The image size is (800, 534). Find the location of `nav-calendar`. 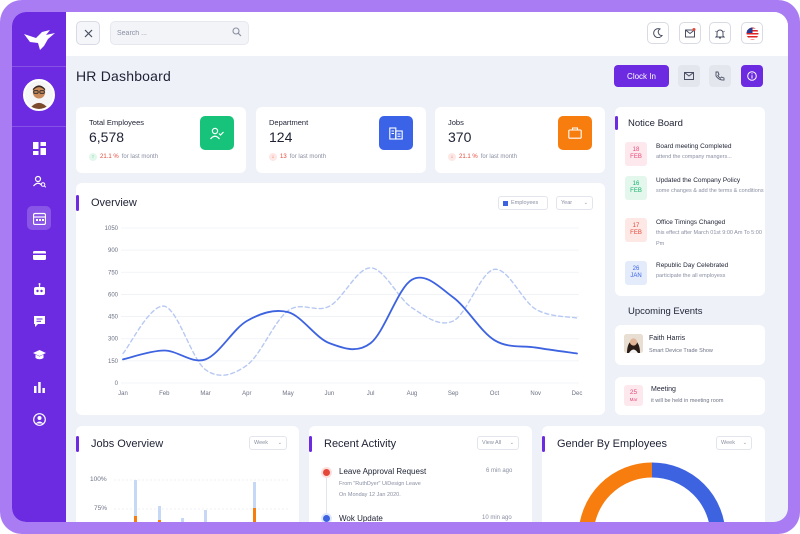

nav-calendar is located at coordinates (39, 218).